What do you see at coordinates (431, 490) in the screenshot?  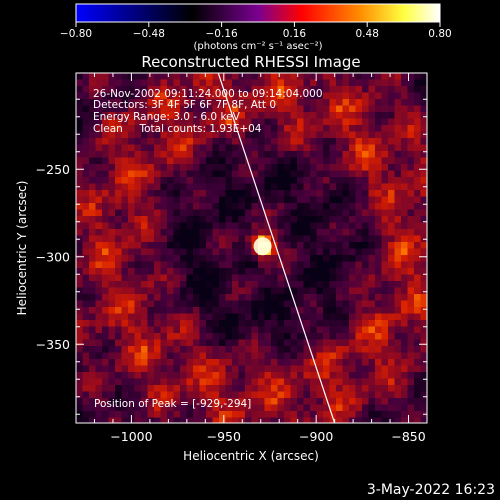 I see `footer-date: 3-May-2022 16:23` at bounding box center [431, 490].